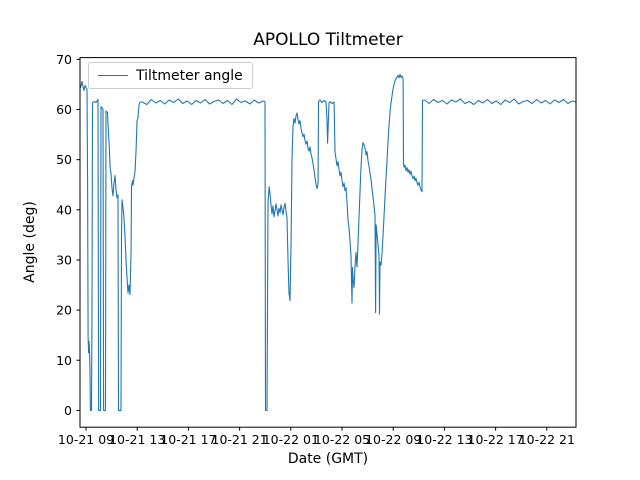 The image size is (640, 480). I want to click on x-tick-label: 10-21 13, so click(137, 439).